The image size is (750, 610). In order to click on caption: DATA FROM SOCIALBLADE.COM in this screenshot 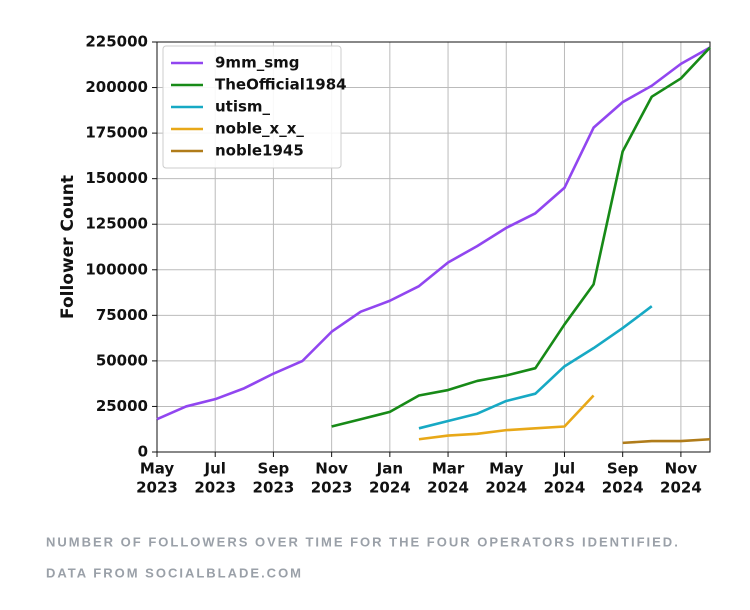, I will do `click(174, 572)`.